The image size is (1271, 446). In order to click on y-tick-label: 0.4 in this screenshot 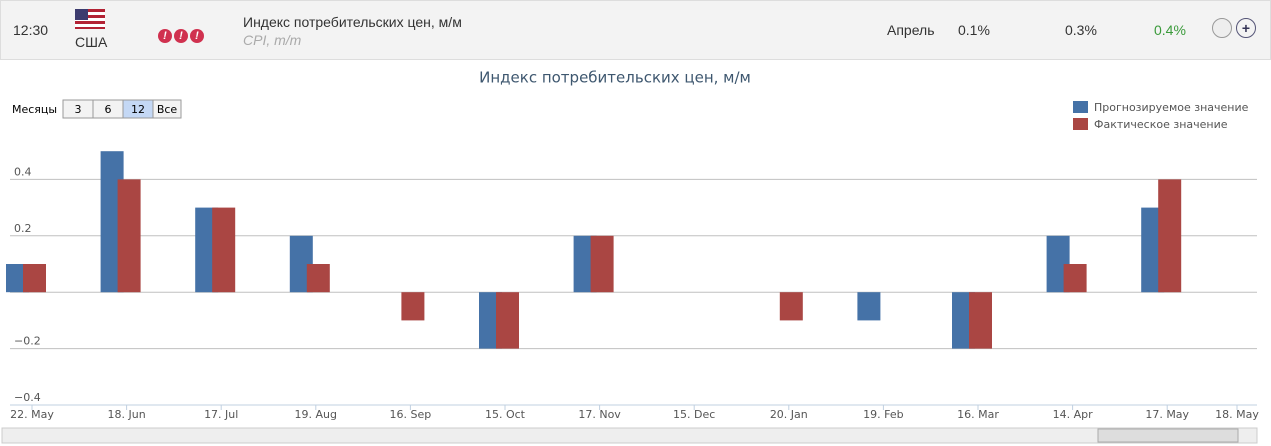, I will do `click(23, 171)`.